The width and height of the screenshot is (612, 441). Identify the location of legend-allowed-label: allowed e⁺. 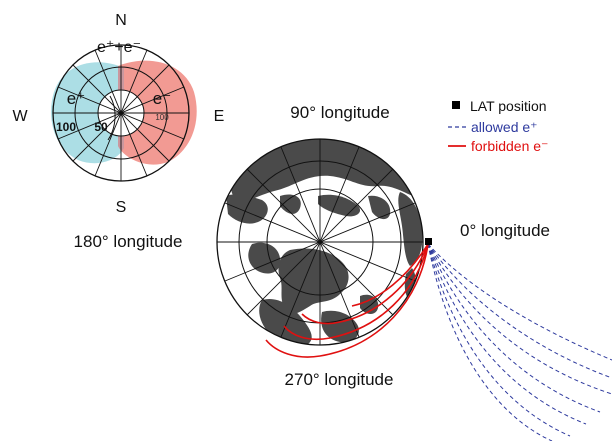
(504, 127).